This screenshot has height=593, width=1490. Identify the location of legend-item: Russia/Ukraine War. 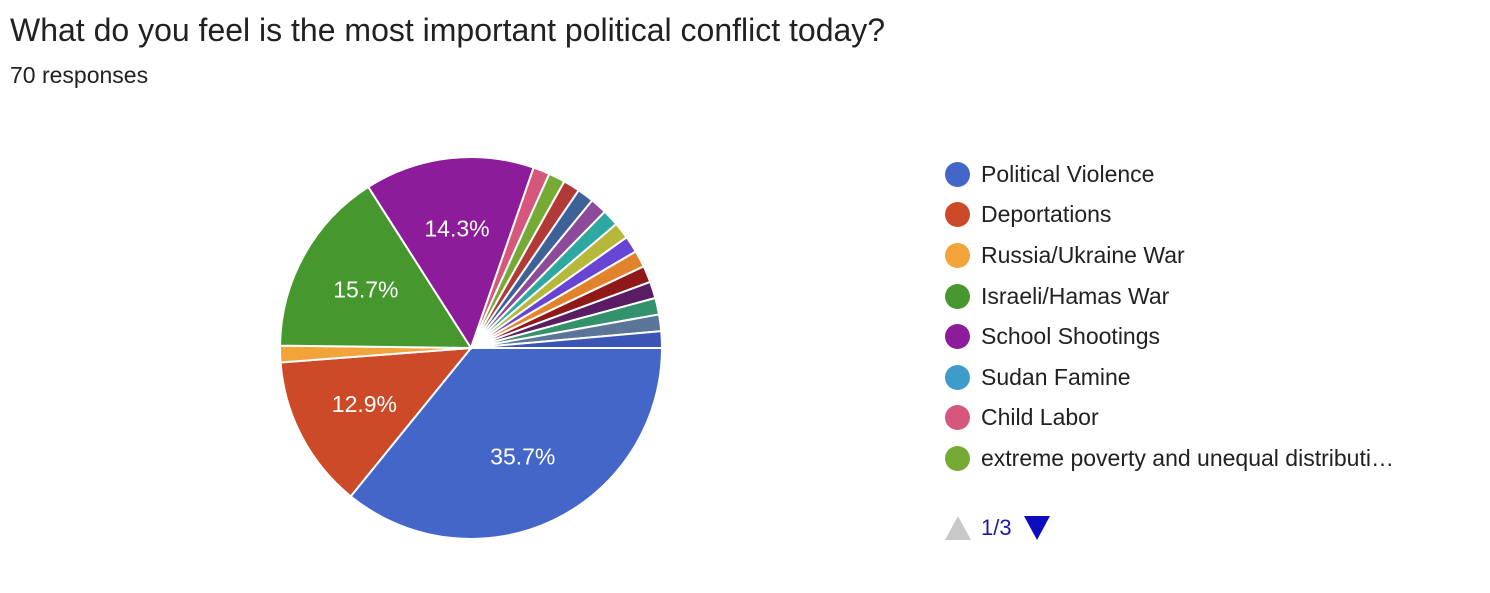
(1215, 255).